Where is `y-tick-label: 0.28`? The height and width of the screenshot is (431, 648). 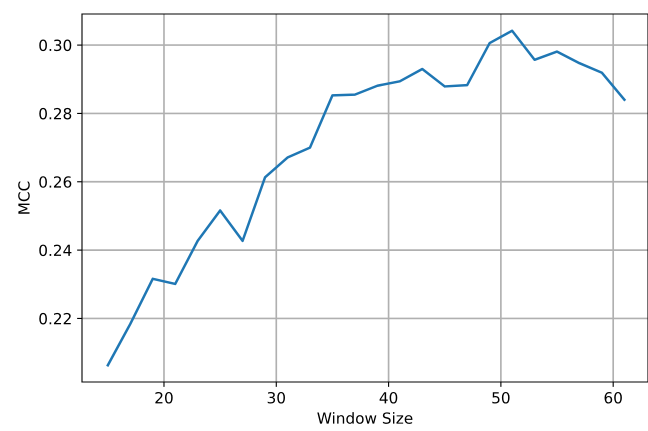 y-tick-label: 0.28 is located at coordinates (55, 114).